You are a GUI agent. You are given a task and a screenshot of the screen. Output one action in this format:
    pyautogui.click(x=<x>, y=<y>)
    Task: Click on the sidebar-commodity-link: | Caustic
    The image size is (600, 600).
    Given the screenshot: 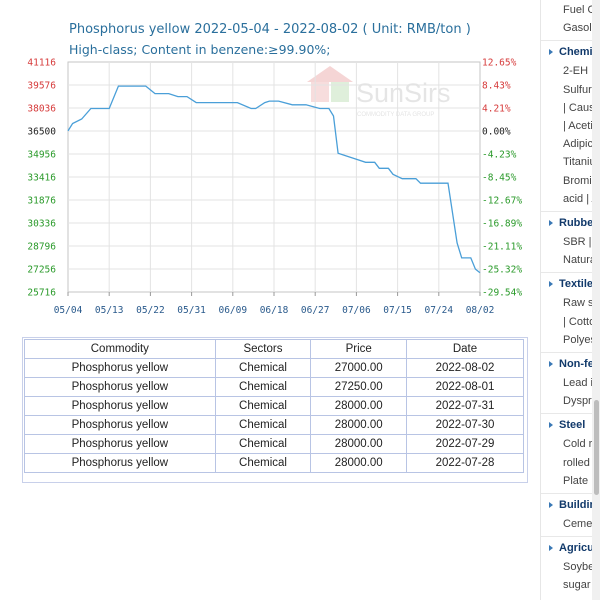 What is the action you would take?
    pyautogui.click(x=581, y=107)
    